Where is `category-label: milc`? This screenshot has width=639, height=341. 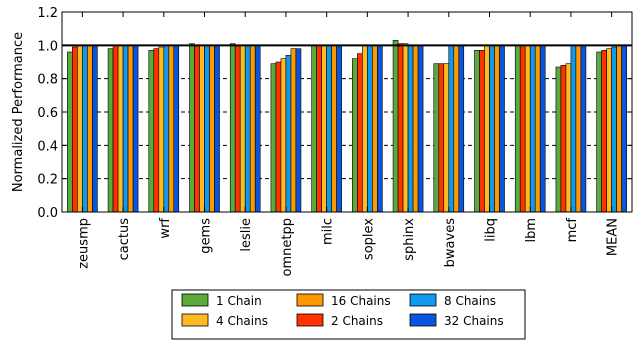
category-label: milc is located at coordinates (328, 231).